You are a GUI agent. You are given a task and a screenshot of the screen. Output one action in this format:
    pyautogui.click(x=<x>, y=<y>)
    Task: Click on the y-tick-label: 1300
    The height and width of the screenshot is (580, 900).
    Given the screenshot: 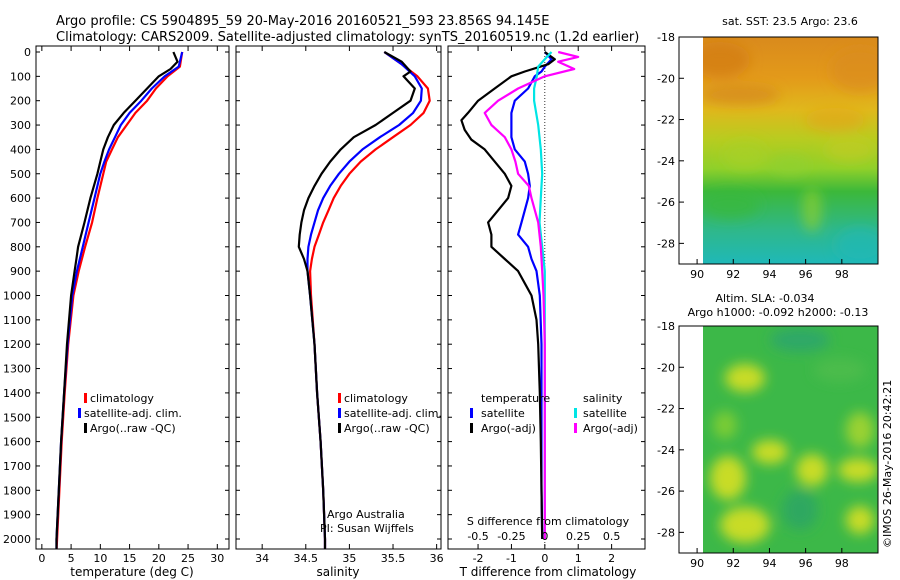 What is the action you would take?
    pyautogui.click(x=17, y=369)
    